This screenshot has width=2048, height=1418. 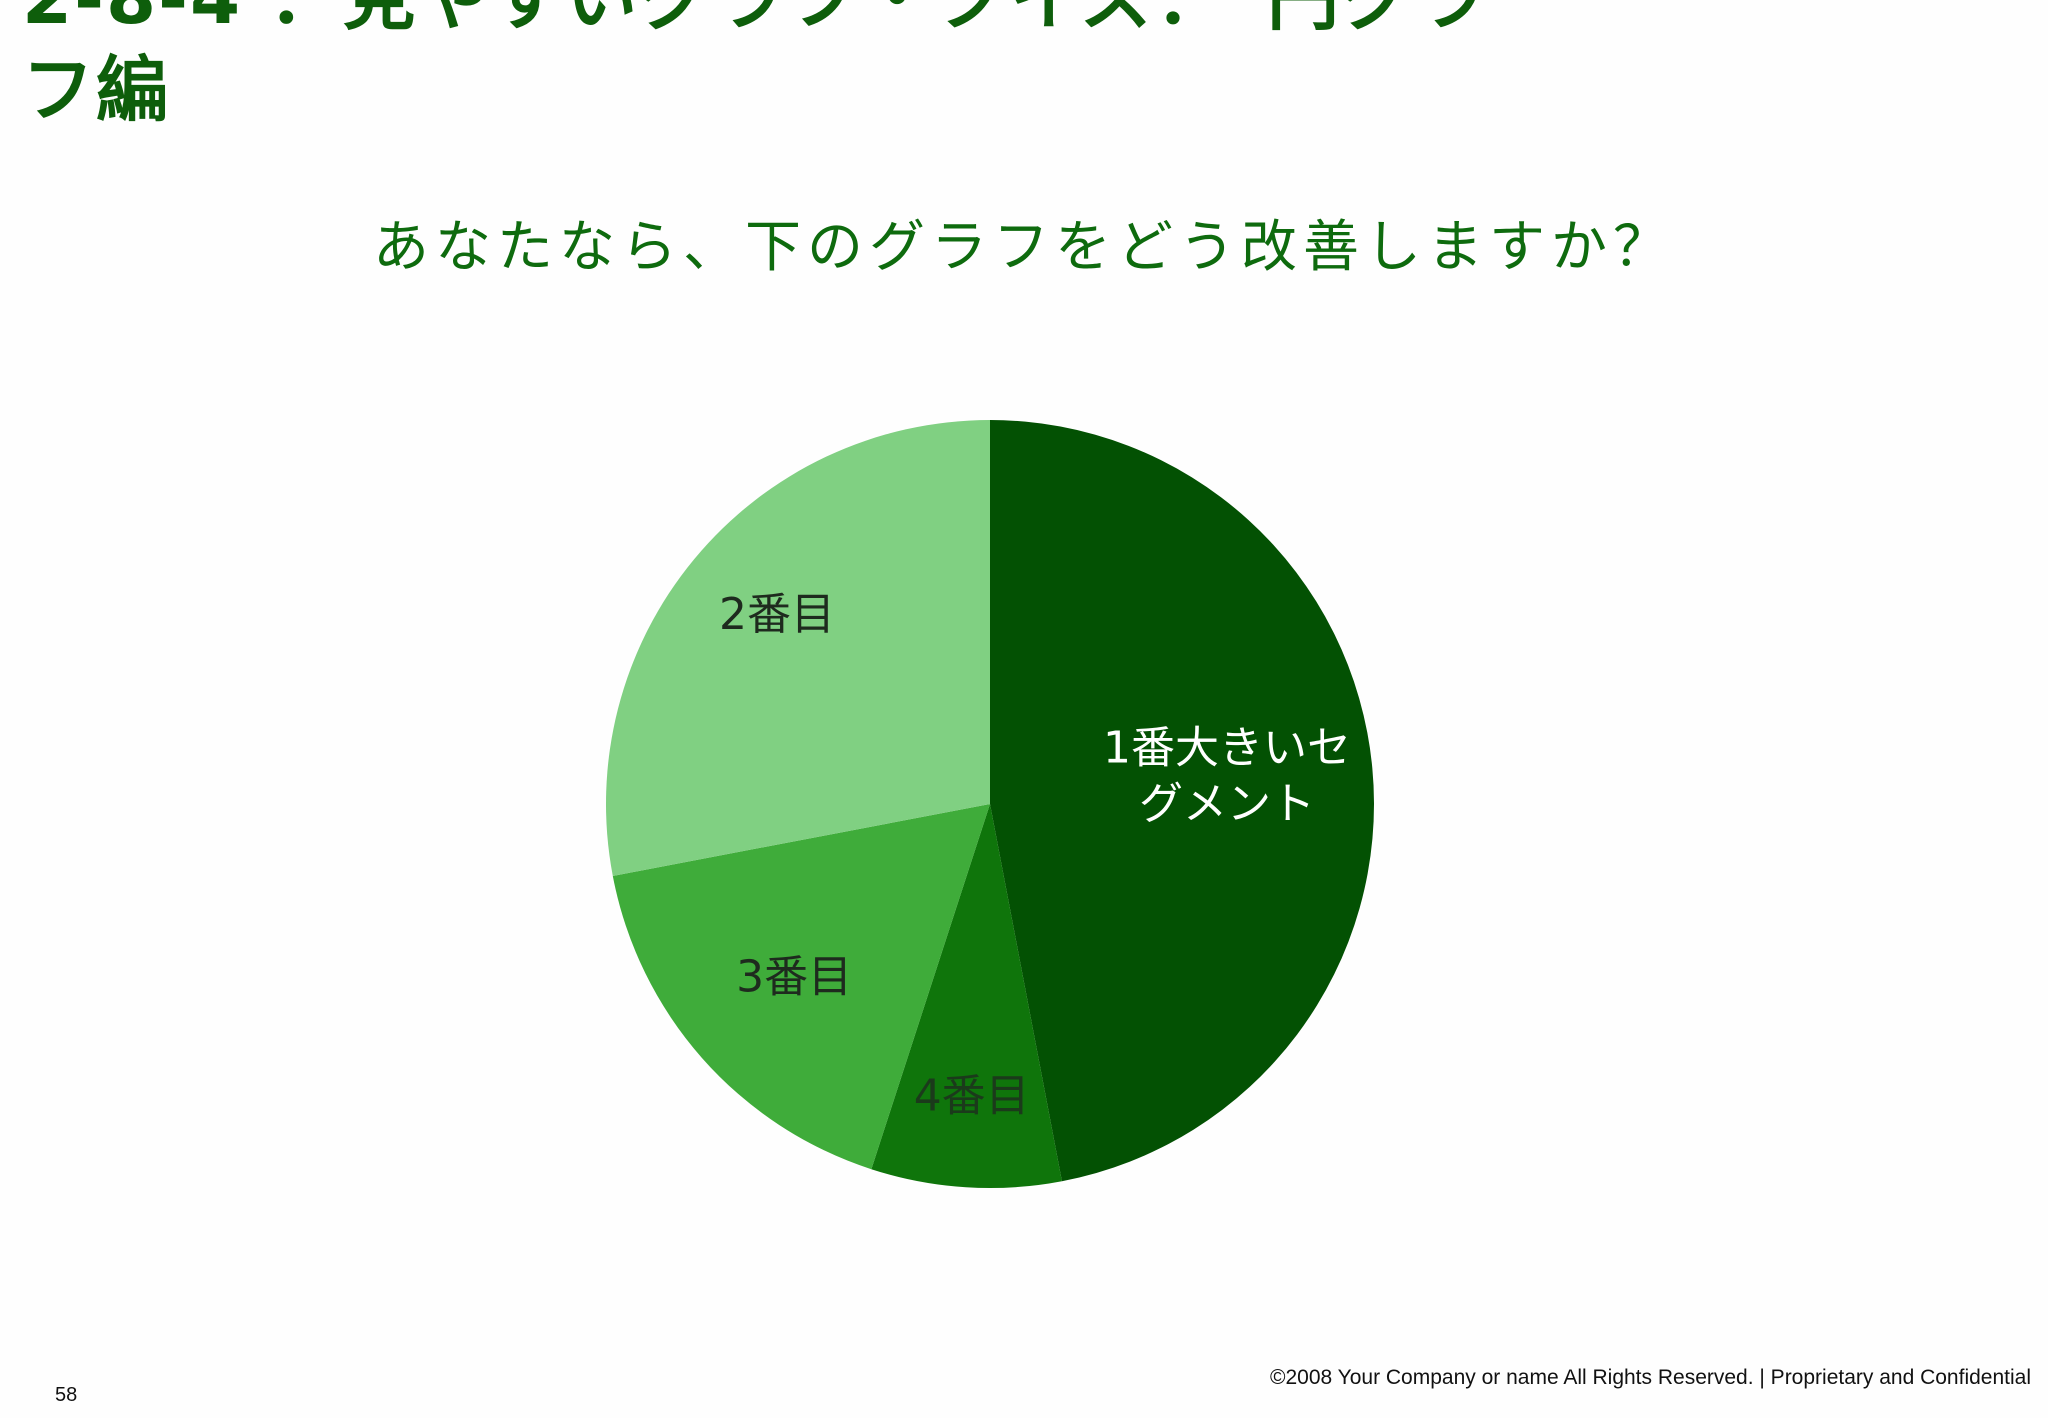 I want to click on slide-title-line-2: フ編, so click(x=96, y=90).